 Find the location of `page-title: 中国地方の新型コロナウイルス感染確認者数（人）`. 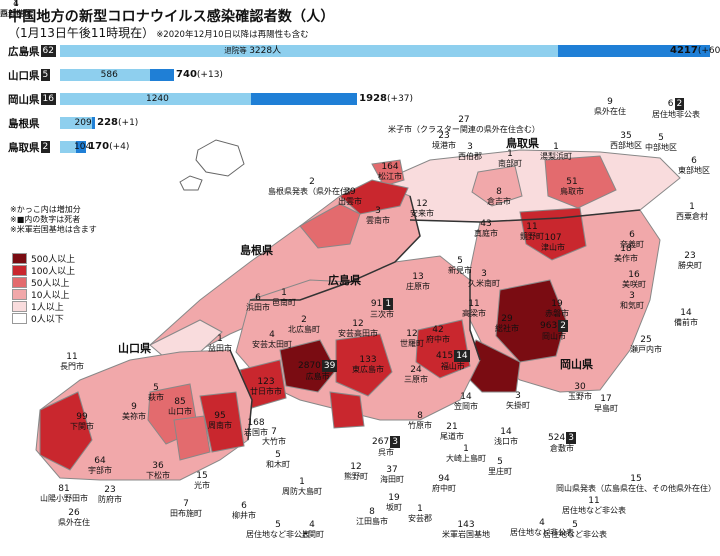

page-title: 中国地方の新型コロナウイルス感染確認者数（人） is located at coordinates (171, 17).